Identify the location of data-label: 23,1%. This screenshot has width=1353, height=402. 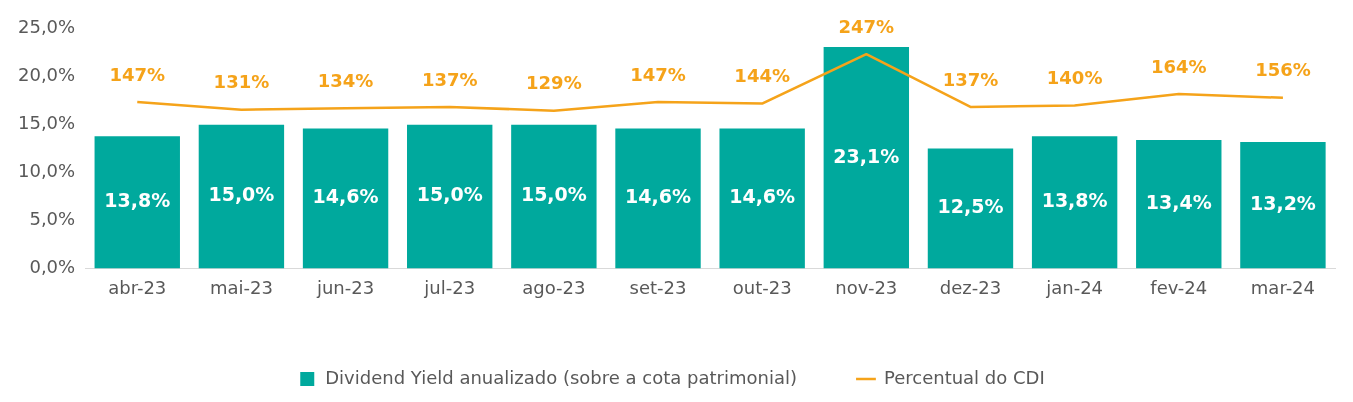
(866, 155).